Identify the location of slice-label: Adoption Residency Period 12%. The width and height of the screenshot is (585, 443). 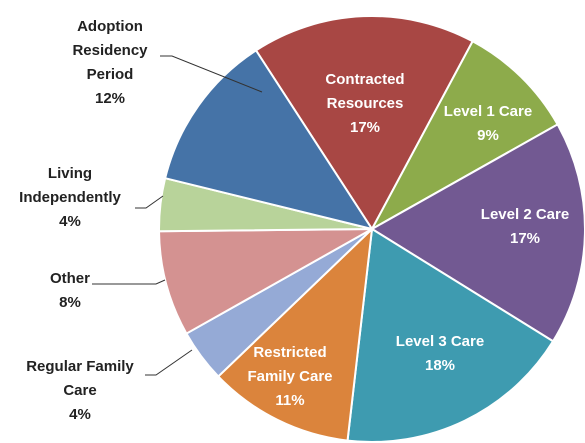
(110, 63).